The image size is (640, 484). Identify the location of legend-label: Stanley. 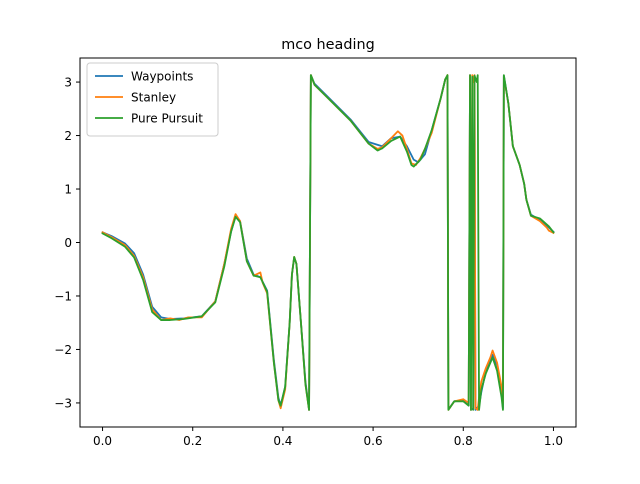
(153, 98).